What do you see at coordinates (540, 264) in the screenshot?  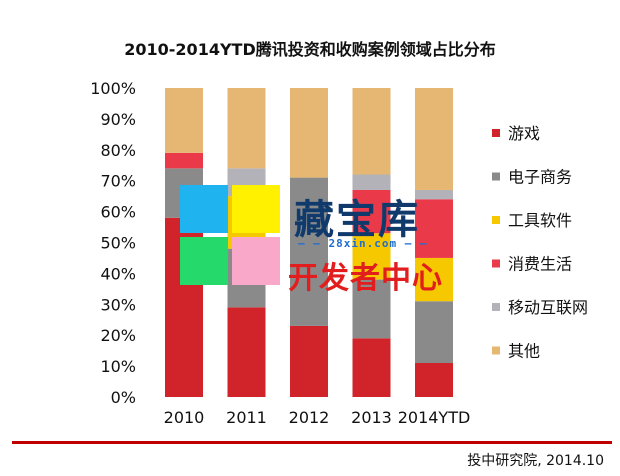 I see `legend-label: 消费生活` at bounding box center [540, 264].